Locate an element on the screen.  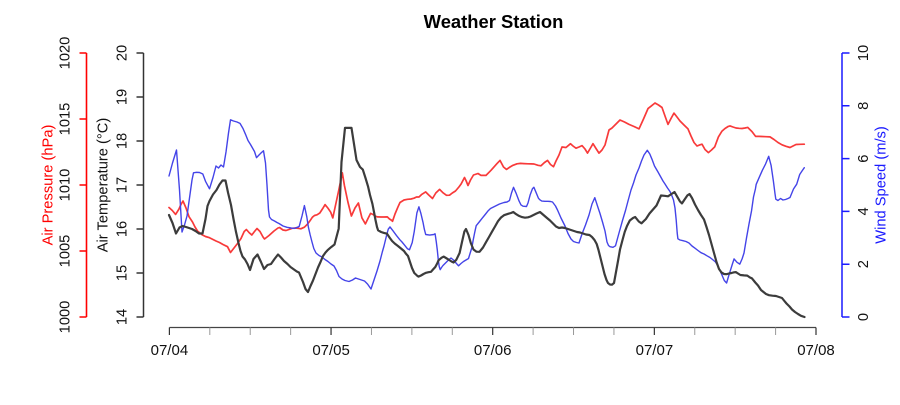
svg-text: 4 is located at coordinates (864, 211).